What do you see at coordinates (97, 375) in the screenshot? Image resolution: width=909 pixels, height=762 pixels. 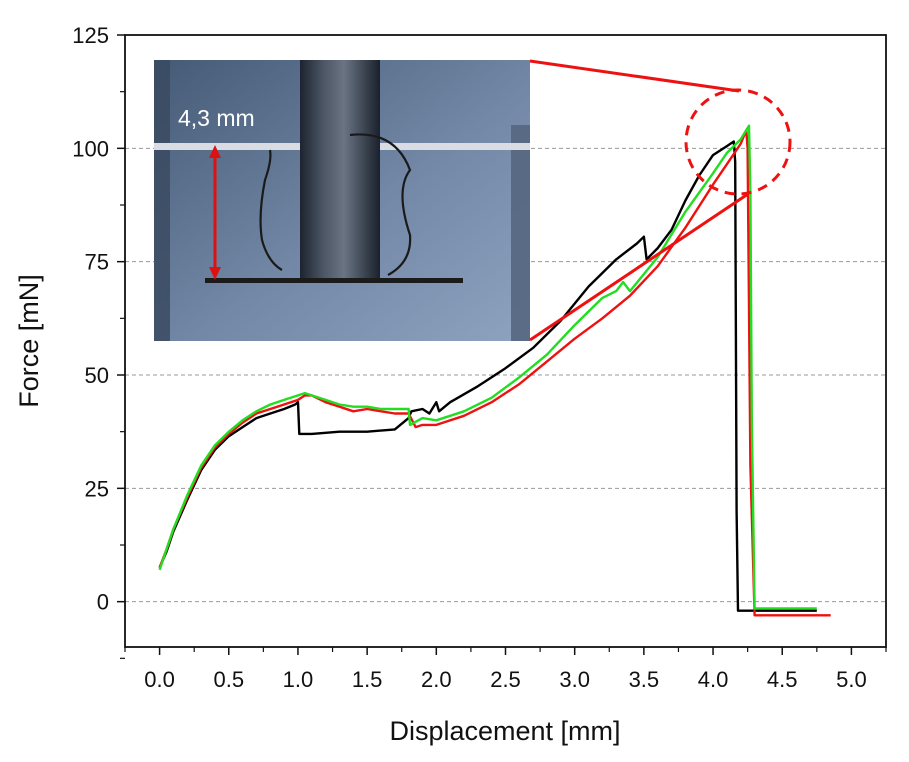 I see `y-tick-label-50: 50` at bounding box center [97, 375].